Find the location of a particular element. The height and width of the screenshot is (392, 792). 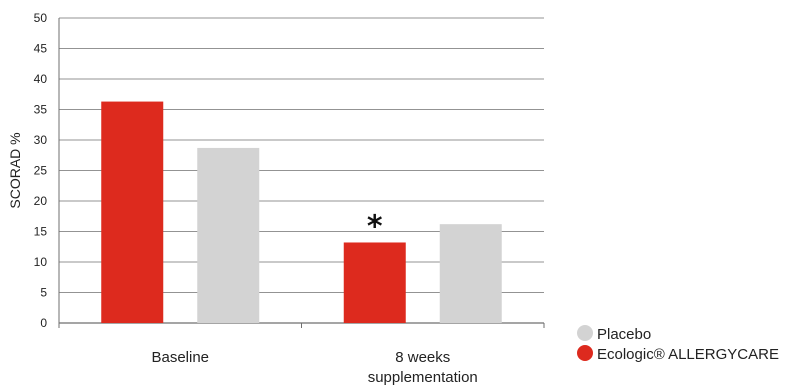

legend-label: Ecologic® ALLERGYCARE is located at coordinates (688, 354).